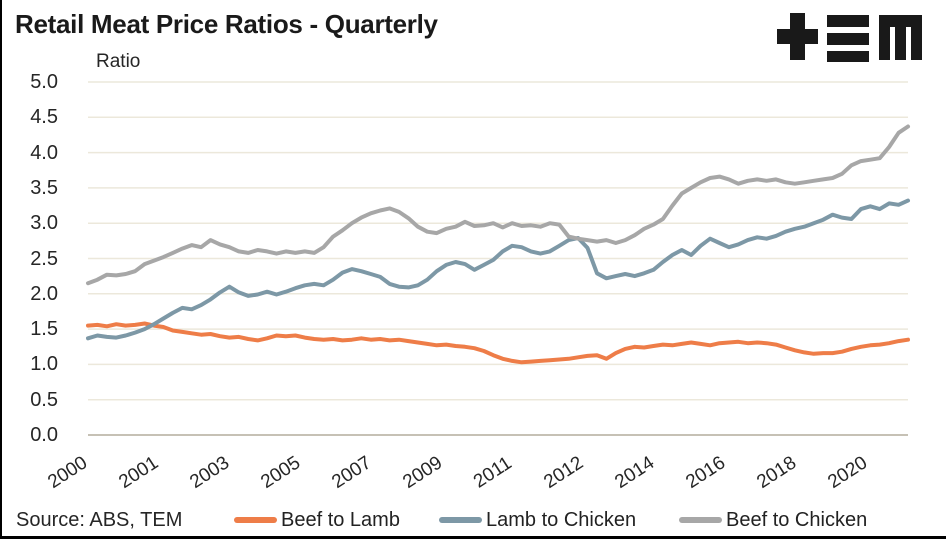  I want to click on y-axis-title: Ratio, so click(118, 61).